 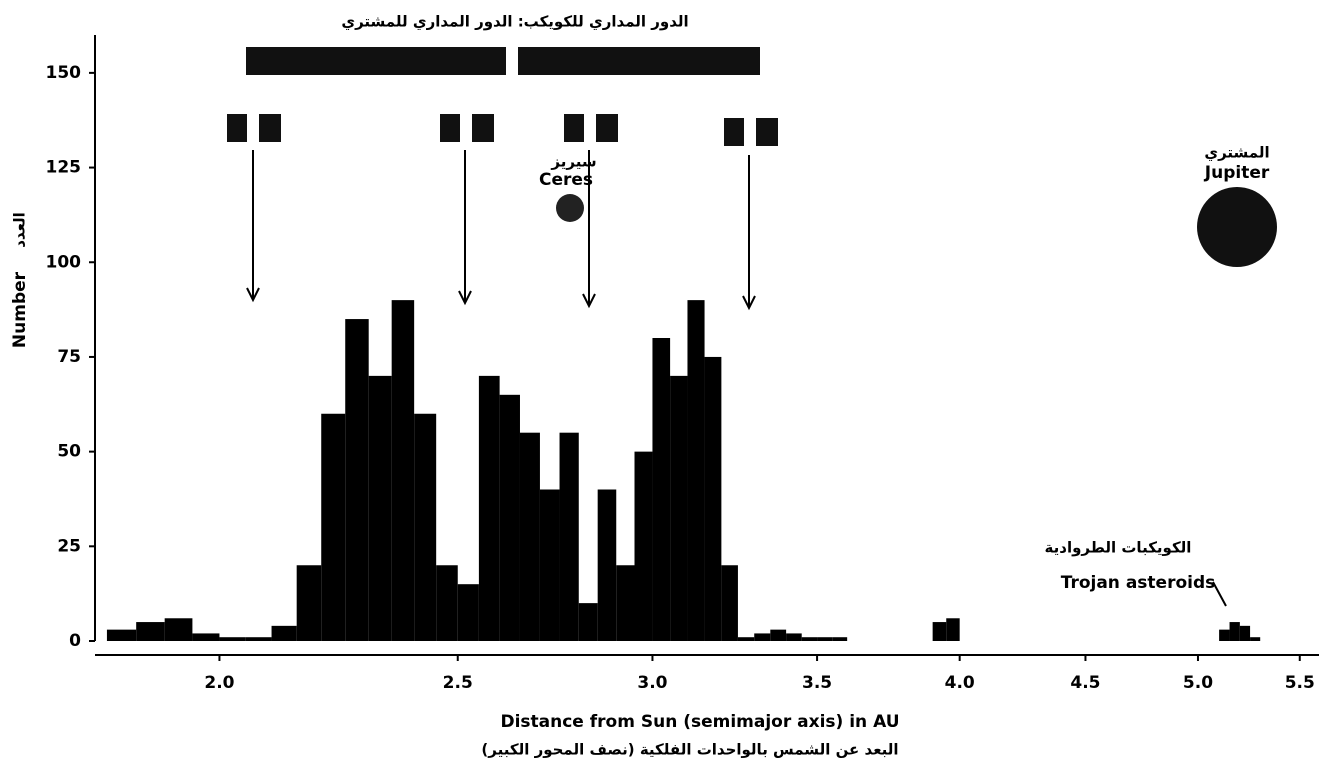 What do you see at coordinates (1118, 548) in the screenshot?
I see `annotation: الكويكبات الطروادية` at bounding box center [1118, 548].